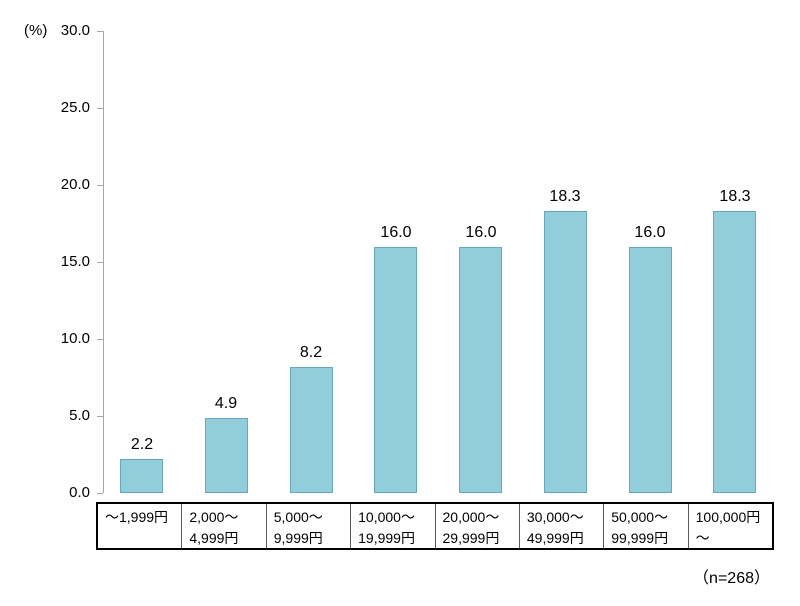 The image size is (800, 606). Describe the element at coordinates (386, 517) in the screenshot. I see `category-label-line: 10,000～` at that location.